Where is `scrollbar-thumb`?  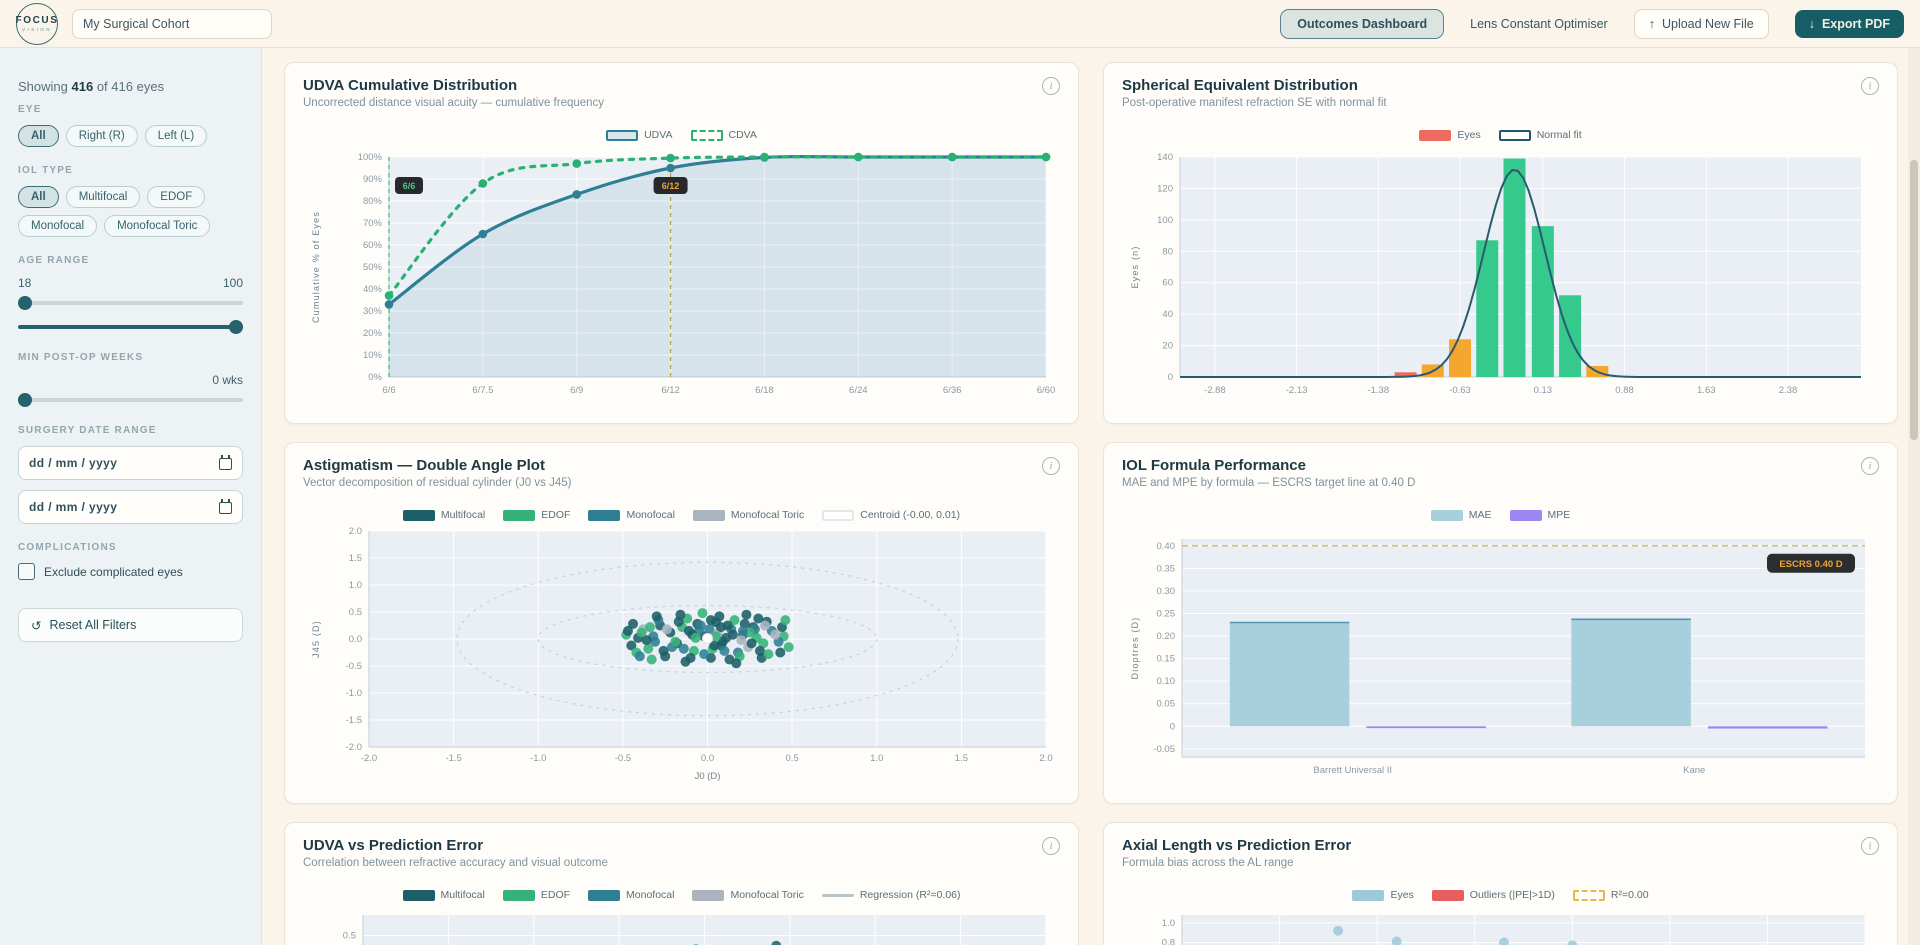
scrollbar-thumb is located at coordinates (1914, 300).